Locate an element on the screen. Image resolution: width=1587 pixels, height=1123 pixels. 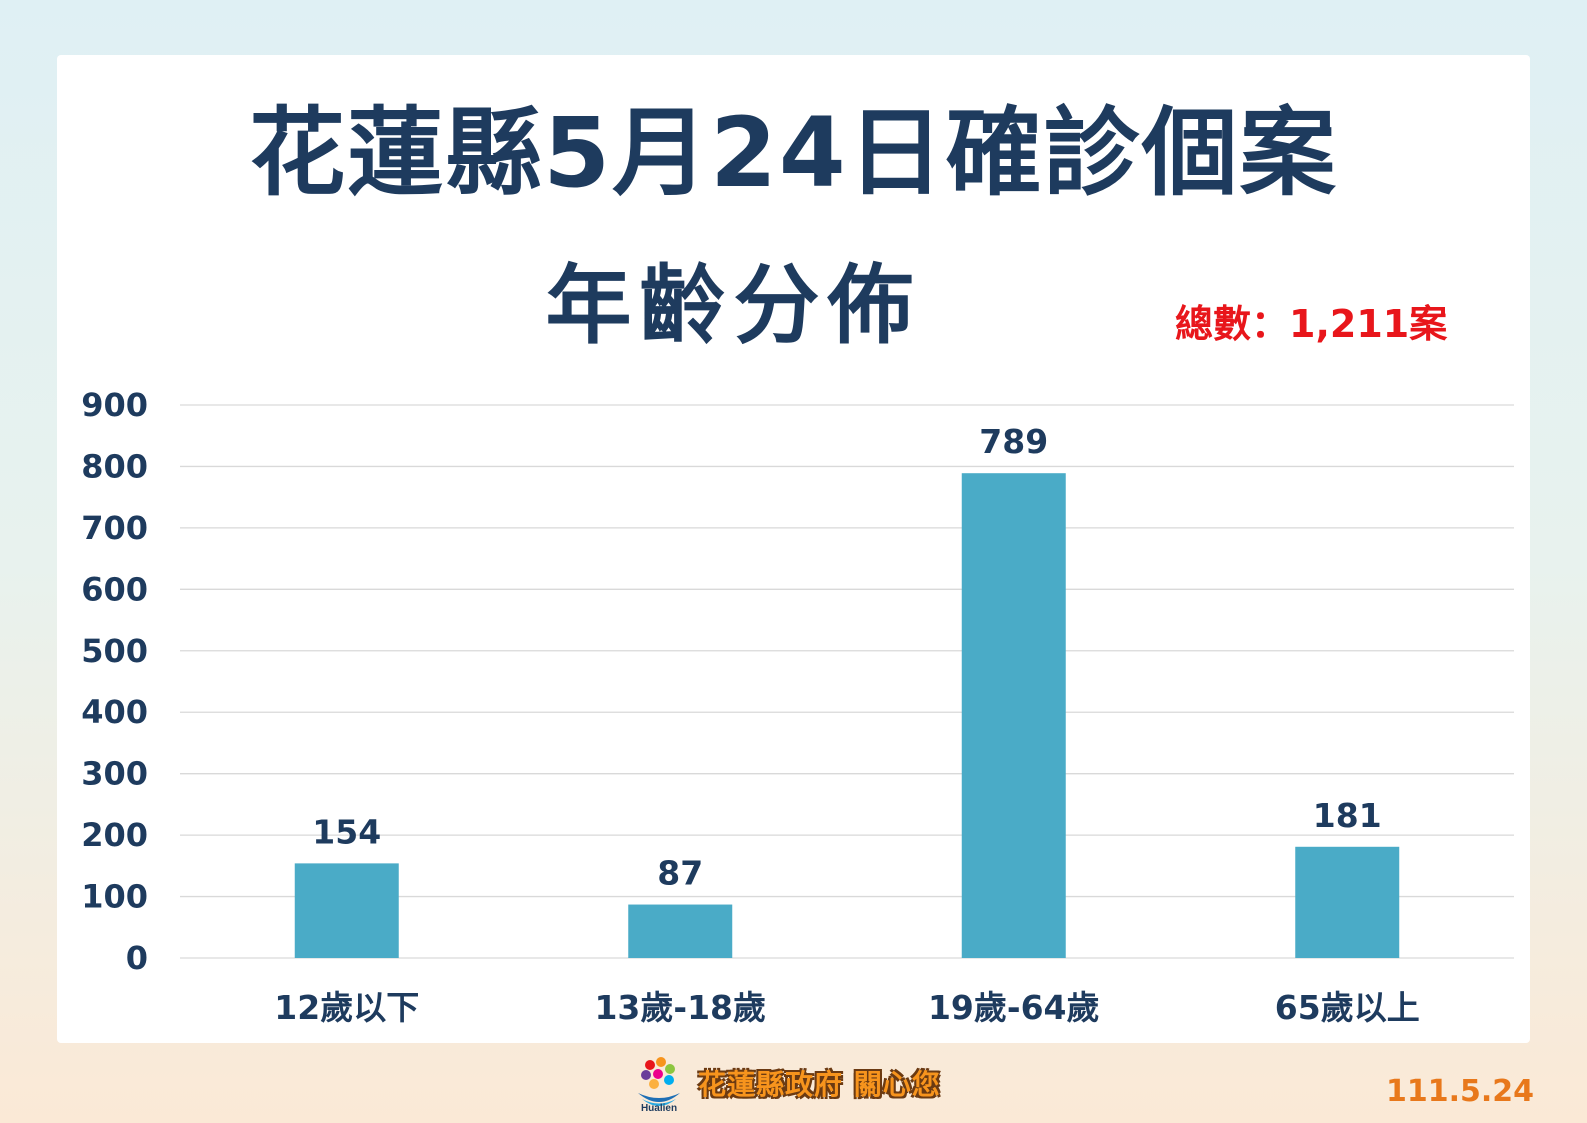
data-label: 87 is located at coordinates (680, 873).